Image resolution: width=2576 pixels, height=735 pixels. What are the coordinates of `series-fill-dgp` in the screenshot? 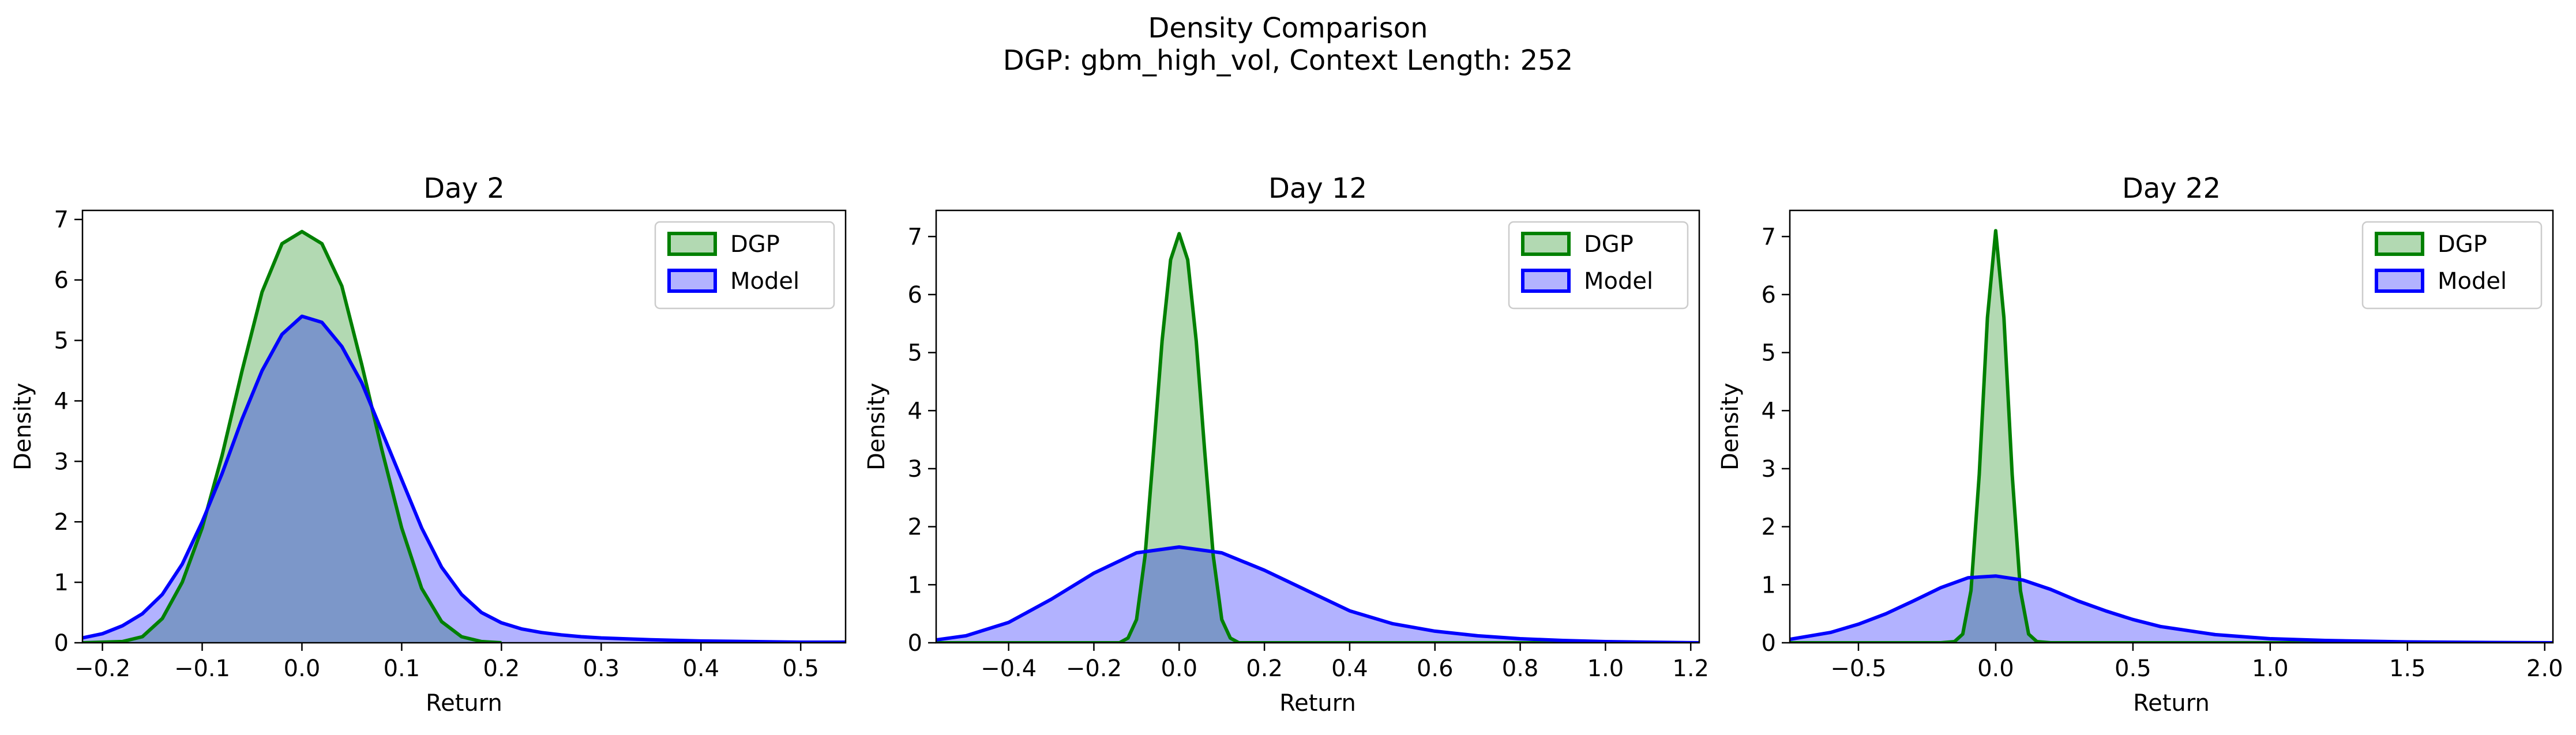 It's located at (292, 437).